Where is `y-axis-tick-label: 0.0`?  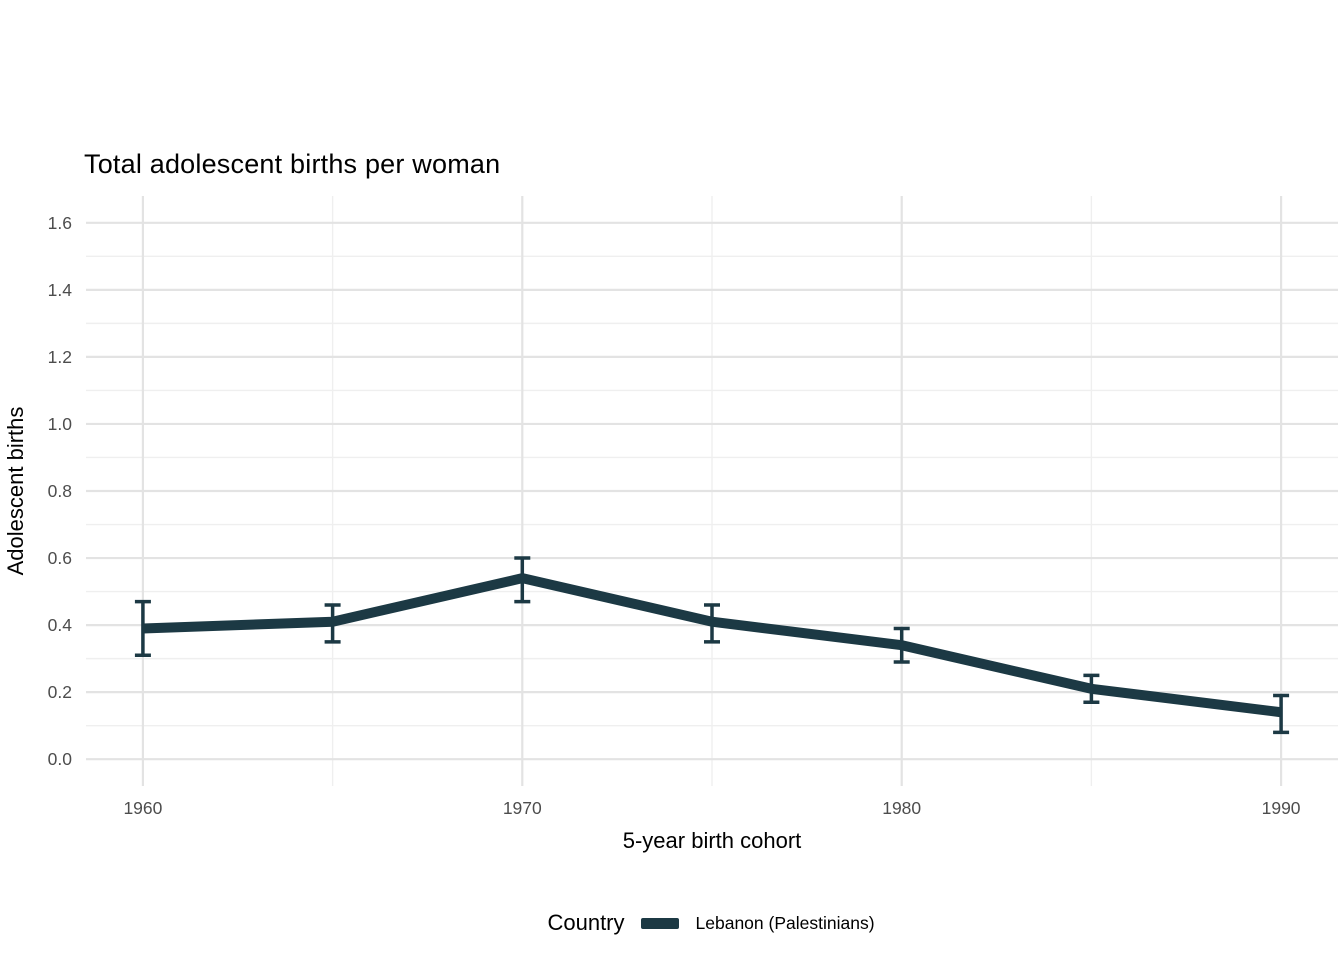 y-axis-tick-label: 0.0 is located at coordinates (59, 759).